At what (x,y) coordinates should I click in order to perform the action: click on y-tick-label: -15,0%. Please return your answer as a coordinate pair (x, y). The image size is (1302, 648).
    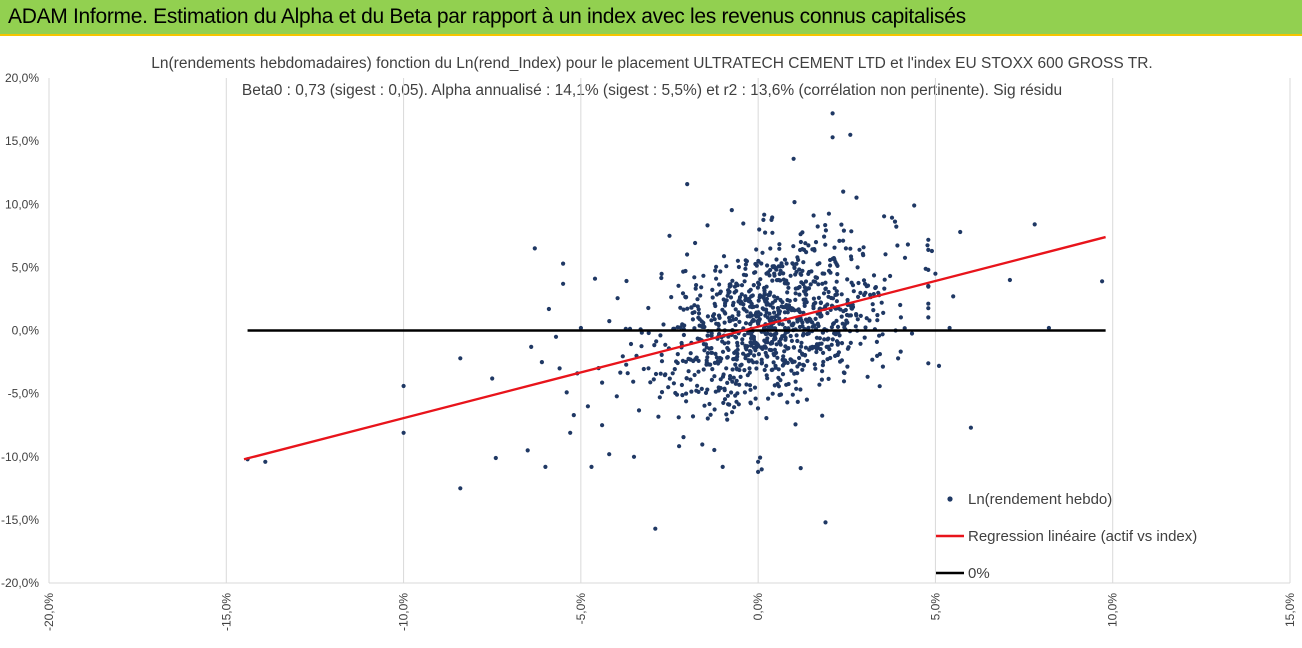
    Looking at the image, I should click on (20, 520).